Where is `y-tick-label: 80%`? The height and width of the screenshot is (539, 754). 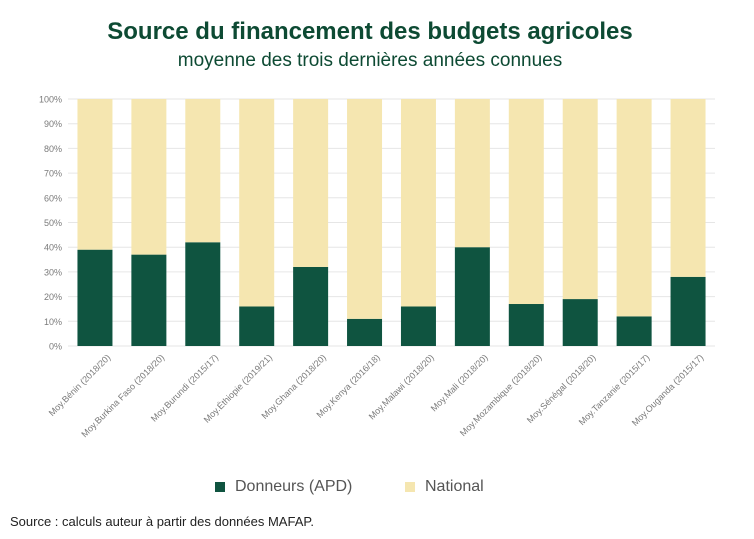
y-tick-label: 80% is located at coordinates (53, 149).